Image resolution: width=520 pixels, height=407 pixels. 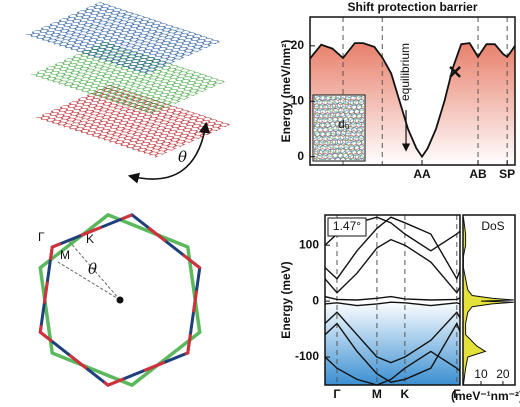 What do you see at coordinates (298, 100) in the screenshot?
I see `y-tick-label: 10` at bounding box center [298, 100].